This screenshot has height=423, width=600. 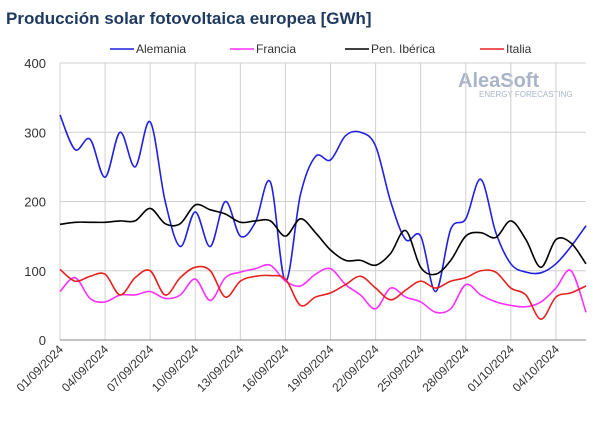 I want to click on y-tick-label: 300, so click(x=35, y=132).